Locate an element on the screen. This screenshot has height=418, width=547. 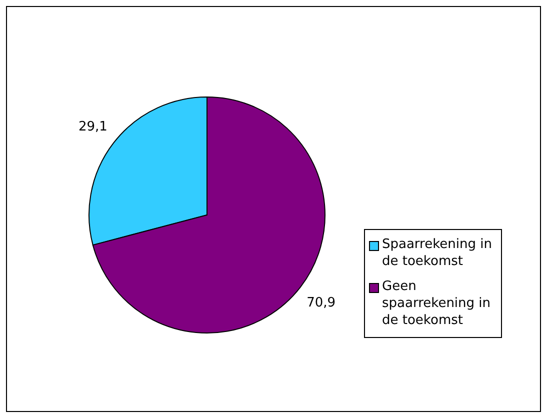
legend-label: Geen spaarrekening in de toekomst is located at coordinates (437, 303).